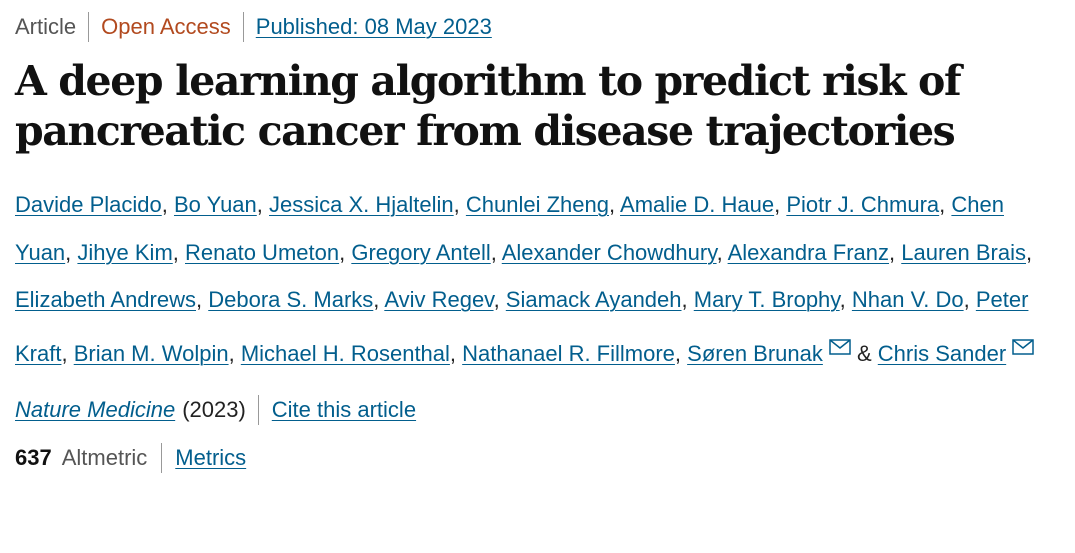 The width and height of the screenshot is (1075, 553). Describe the element at coordinates (344, 409) in the screenshot. I see `cite-article-link: Cite this article` at that location.